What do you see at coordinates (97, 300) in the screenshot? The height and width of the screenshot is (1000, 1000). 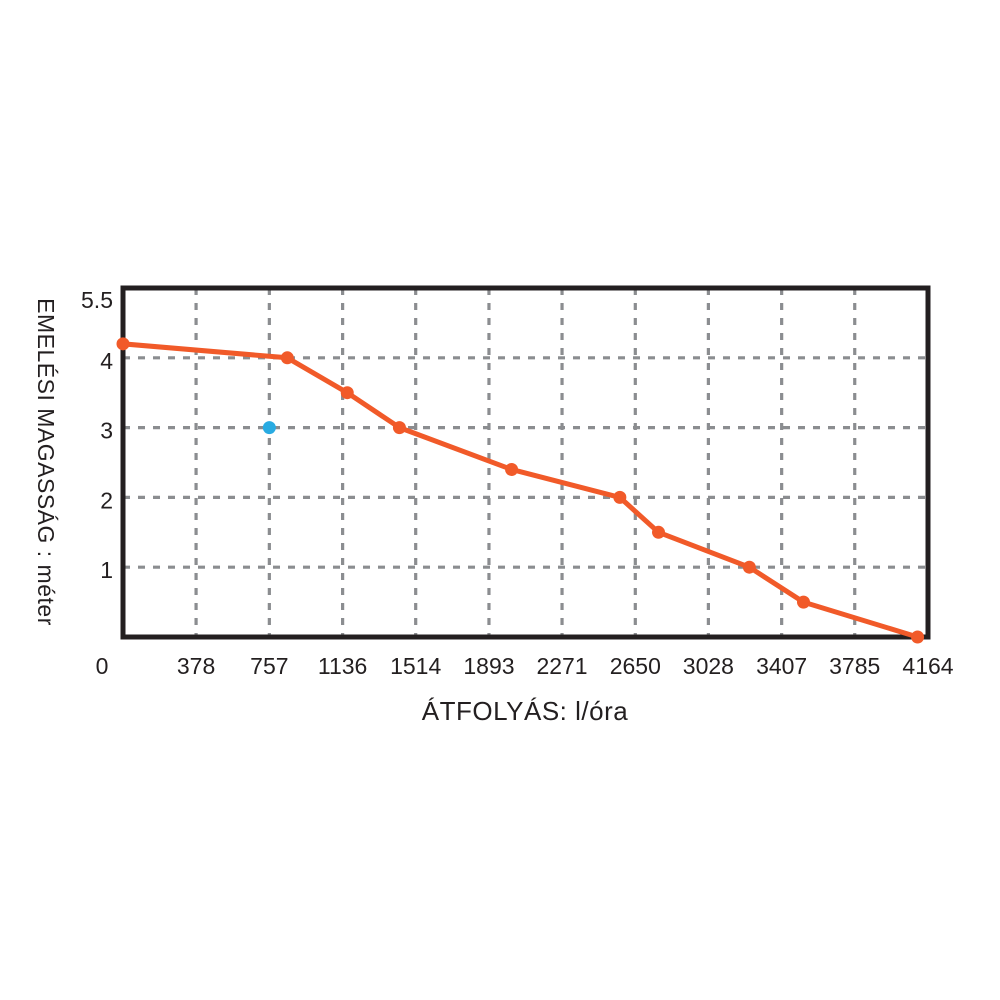 I see `y-tick-label: 5.5` at bounding box center [97, 300].